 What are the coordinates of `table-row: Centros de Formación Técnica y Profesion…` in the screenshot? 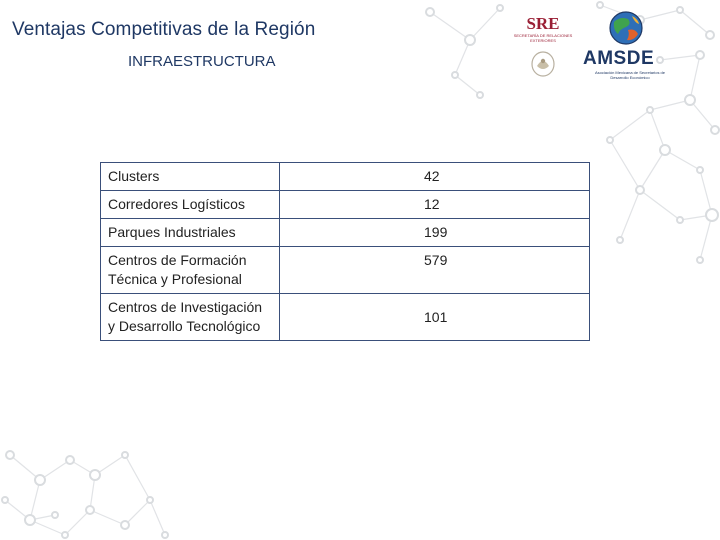 It's located at (345, 270).